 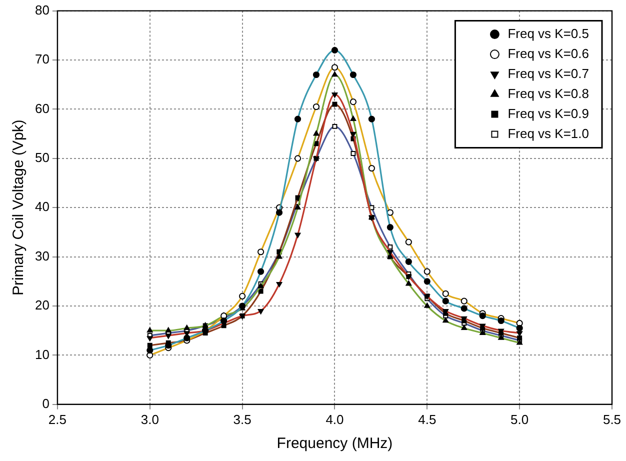 What do you see at coordinates (549, 93) in the screenshot?
I see `legend-label: Freq vs K=0.8` at bounding box center [549, 93].